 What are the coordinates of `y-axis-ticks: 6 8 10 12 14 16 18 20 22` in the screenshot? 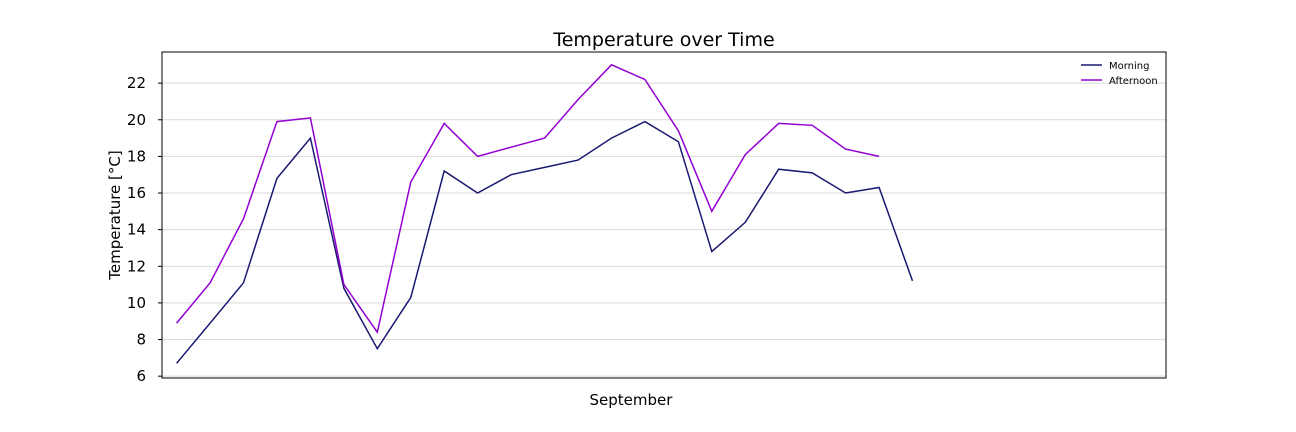 It's located at (144, 229).